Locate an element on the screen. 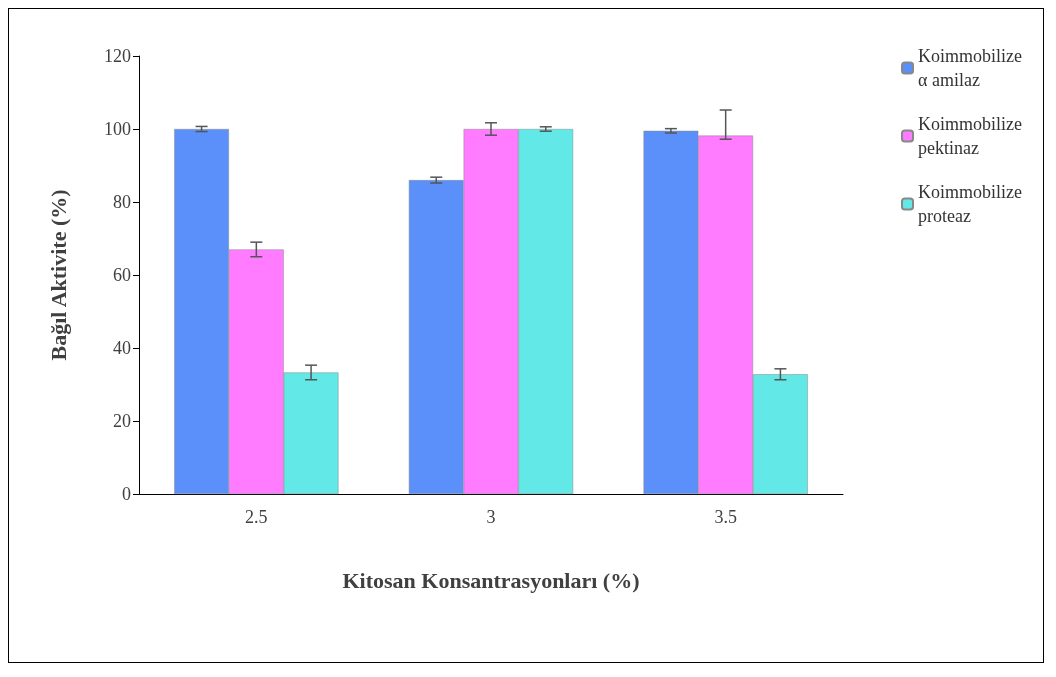  y-tick-label: 120 is located at coordinates (117, 56).